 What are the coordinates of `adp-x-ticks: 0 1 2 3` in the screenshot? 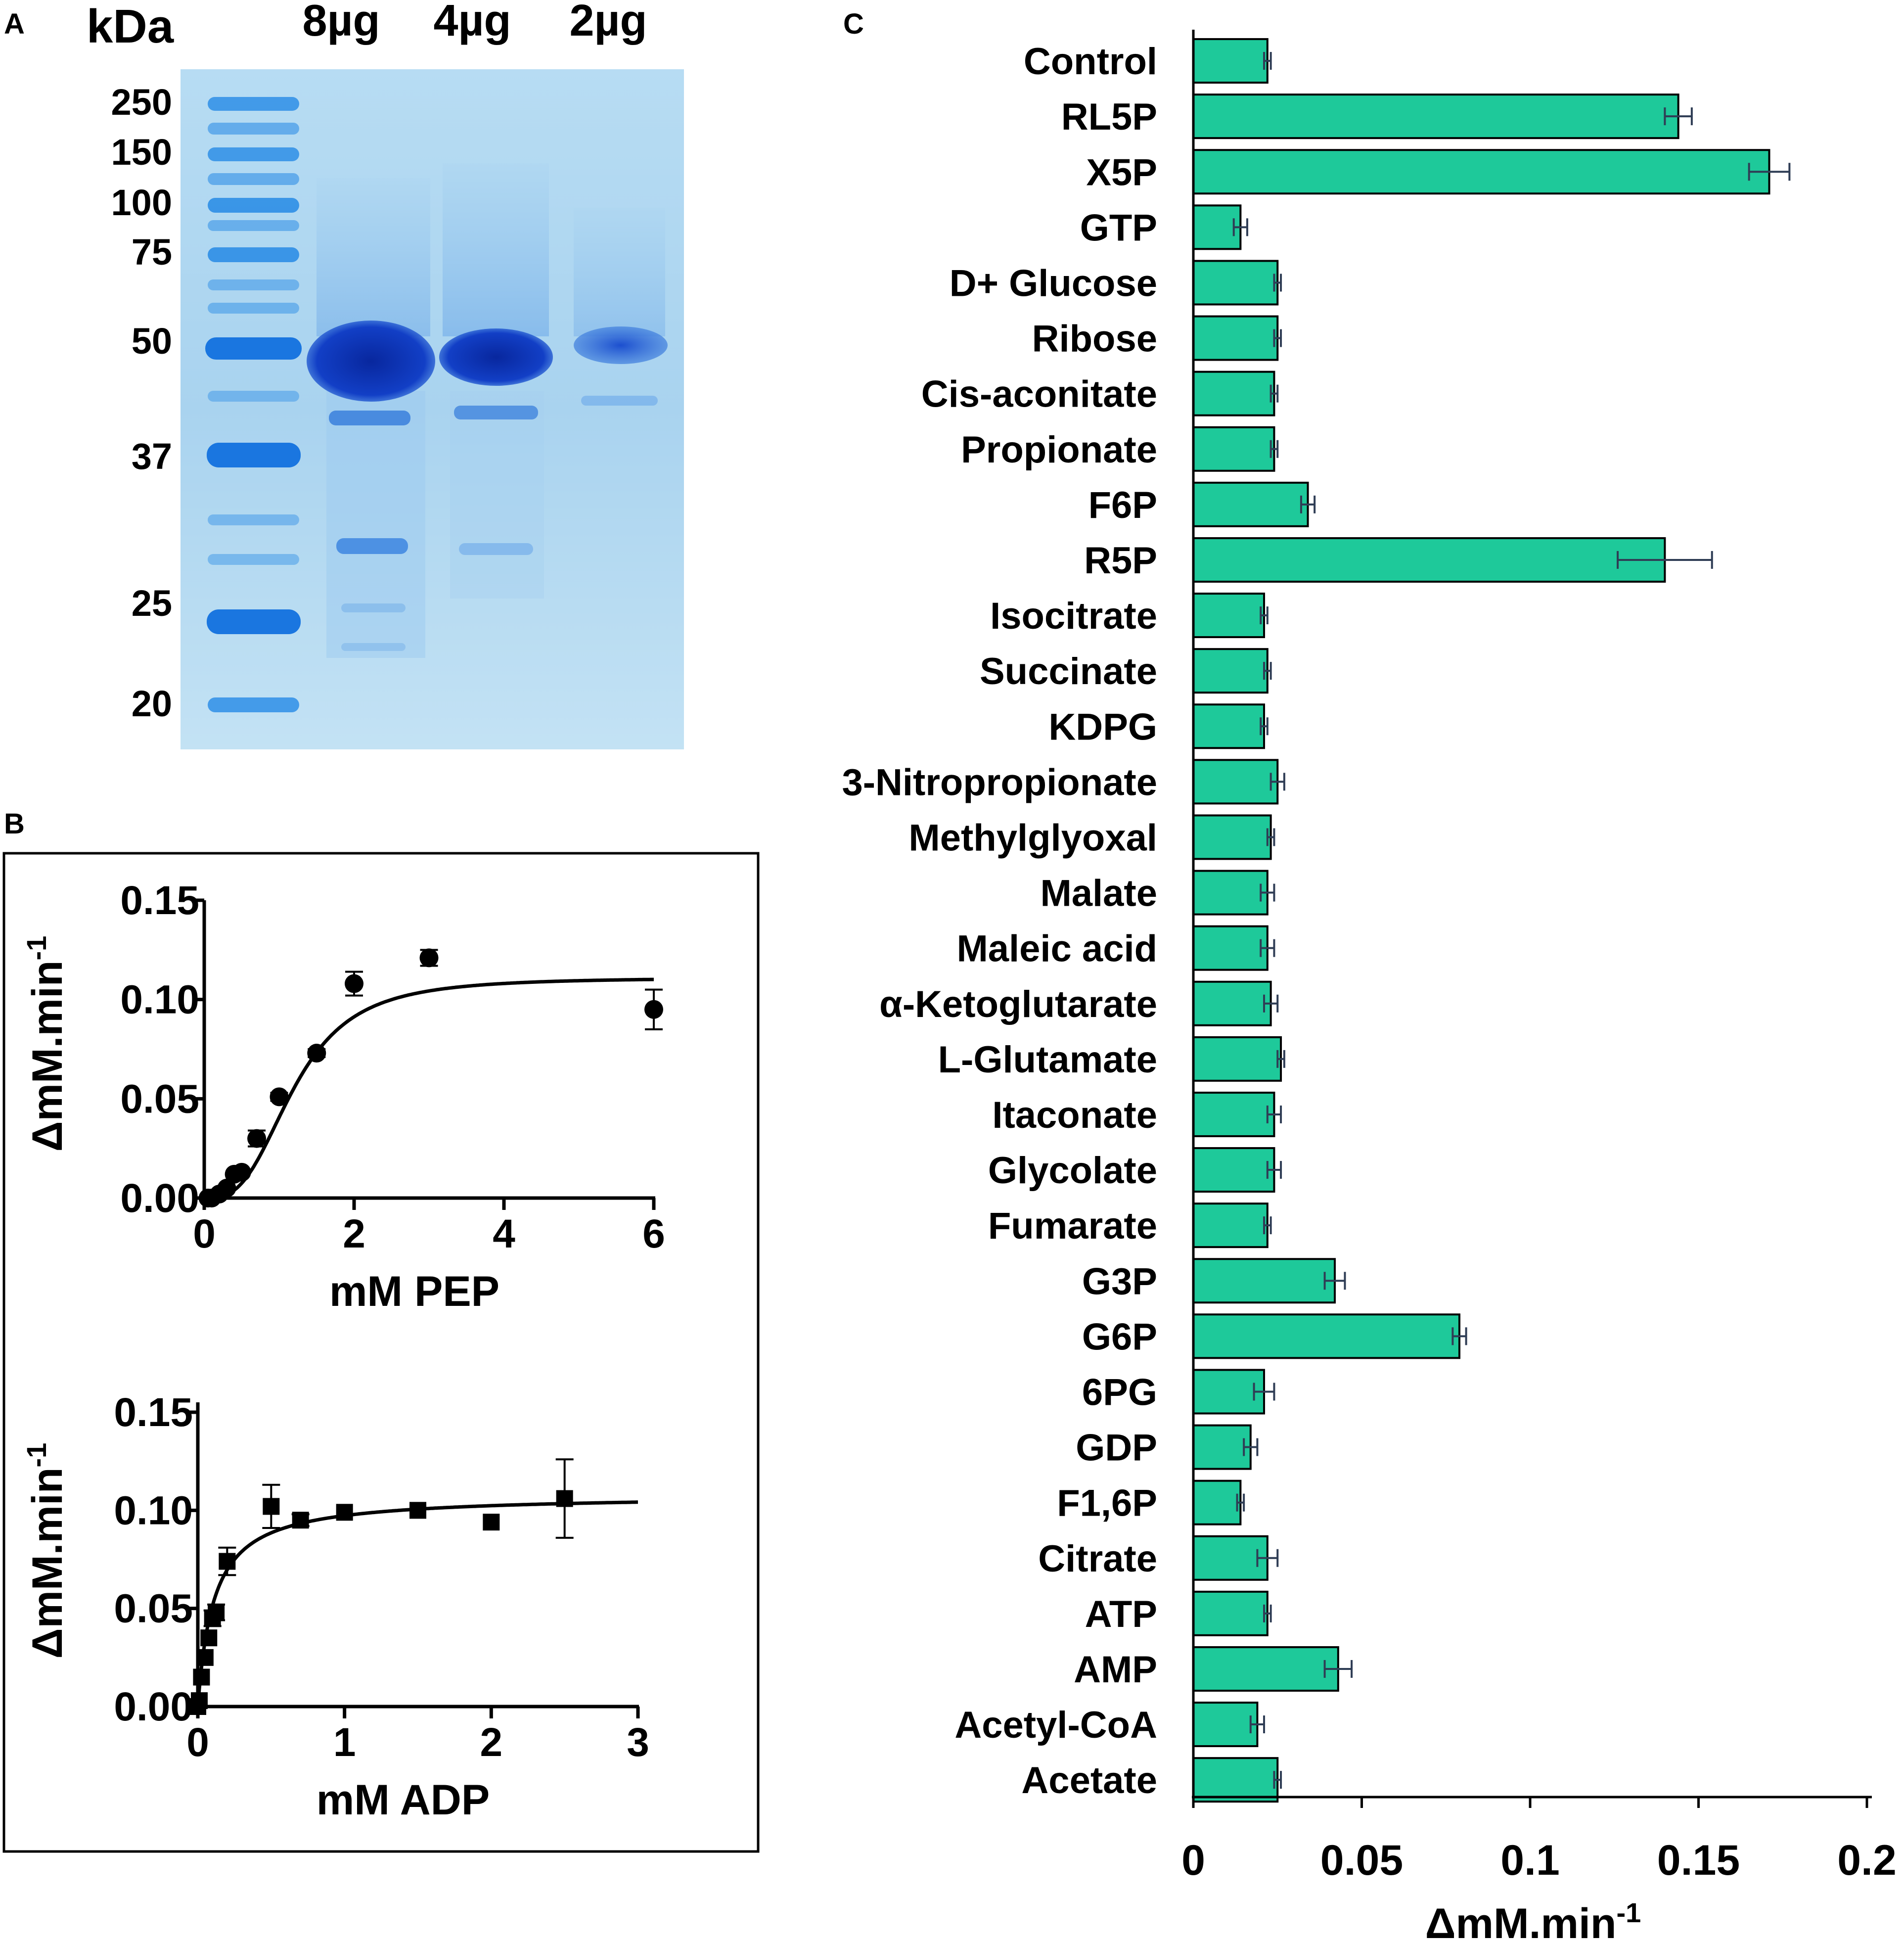 It's located at (417, 1736).